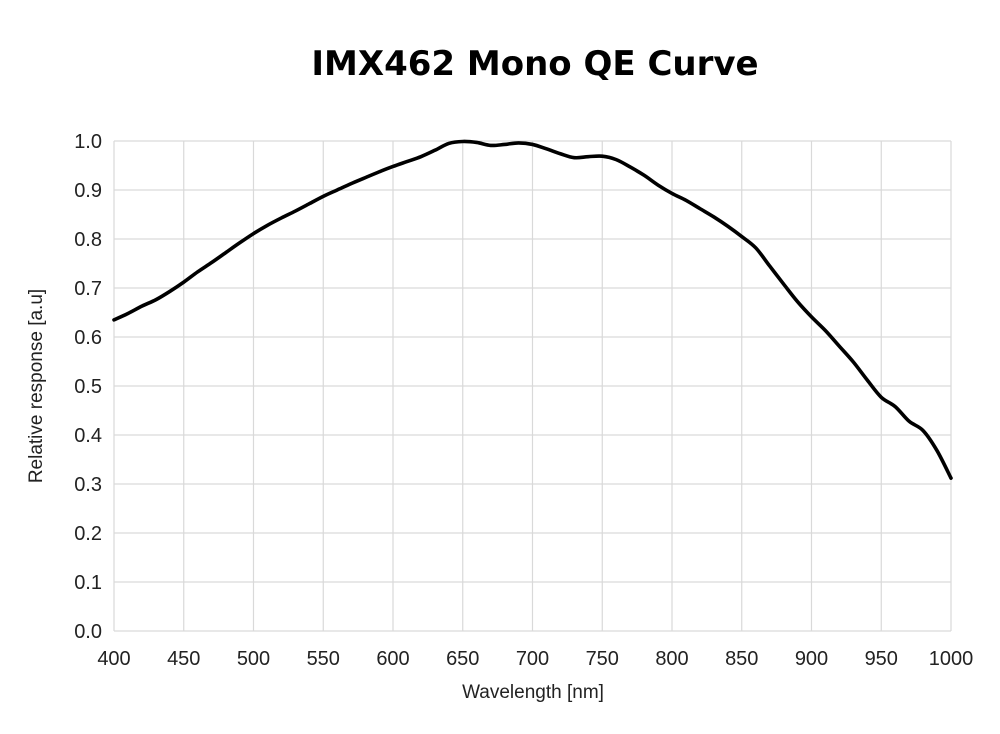 The width and height of the screenshot is (1000, 734). What do you see at coordinates (602, 659) in the screenshot?
I see `x-tick-label: 750` at bounding box center [602, 659].